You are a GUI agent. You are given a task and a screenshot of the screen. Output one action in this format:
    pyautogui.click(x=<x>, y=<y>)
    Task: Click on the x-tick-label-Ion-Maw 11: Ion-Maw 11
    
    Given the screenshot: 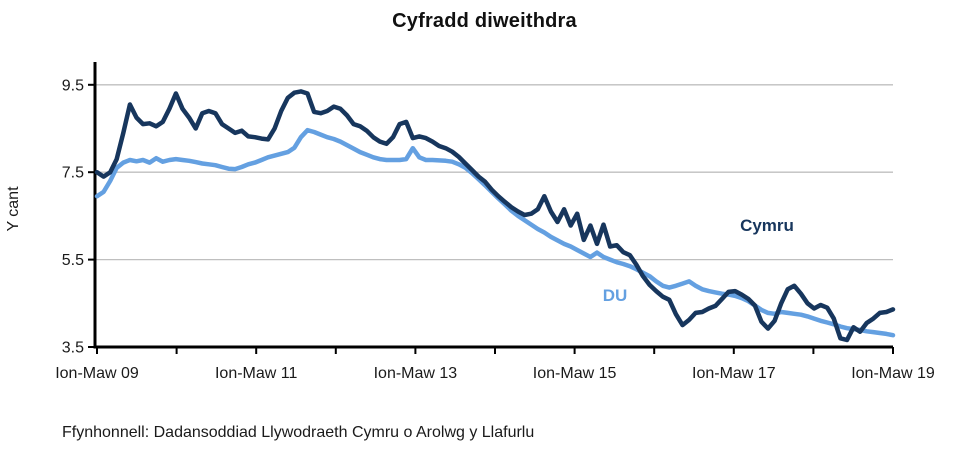 What is the action you would take?
    pyautogui.click(x=256, y=373)
    